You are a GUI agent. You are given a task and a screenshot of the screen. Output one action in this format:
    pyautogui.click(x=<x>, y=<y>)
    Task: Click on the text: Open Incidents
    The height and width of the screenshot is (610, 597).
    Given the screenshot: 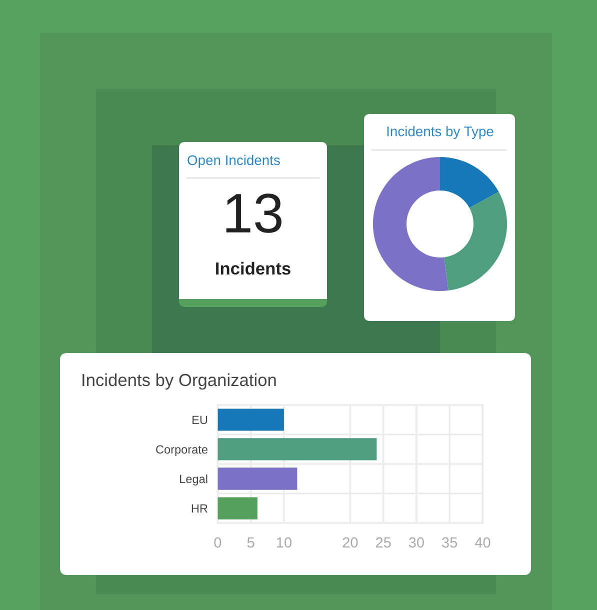 What is the action you would take?
    pyautogui.click(x=234, y=161)
    